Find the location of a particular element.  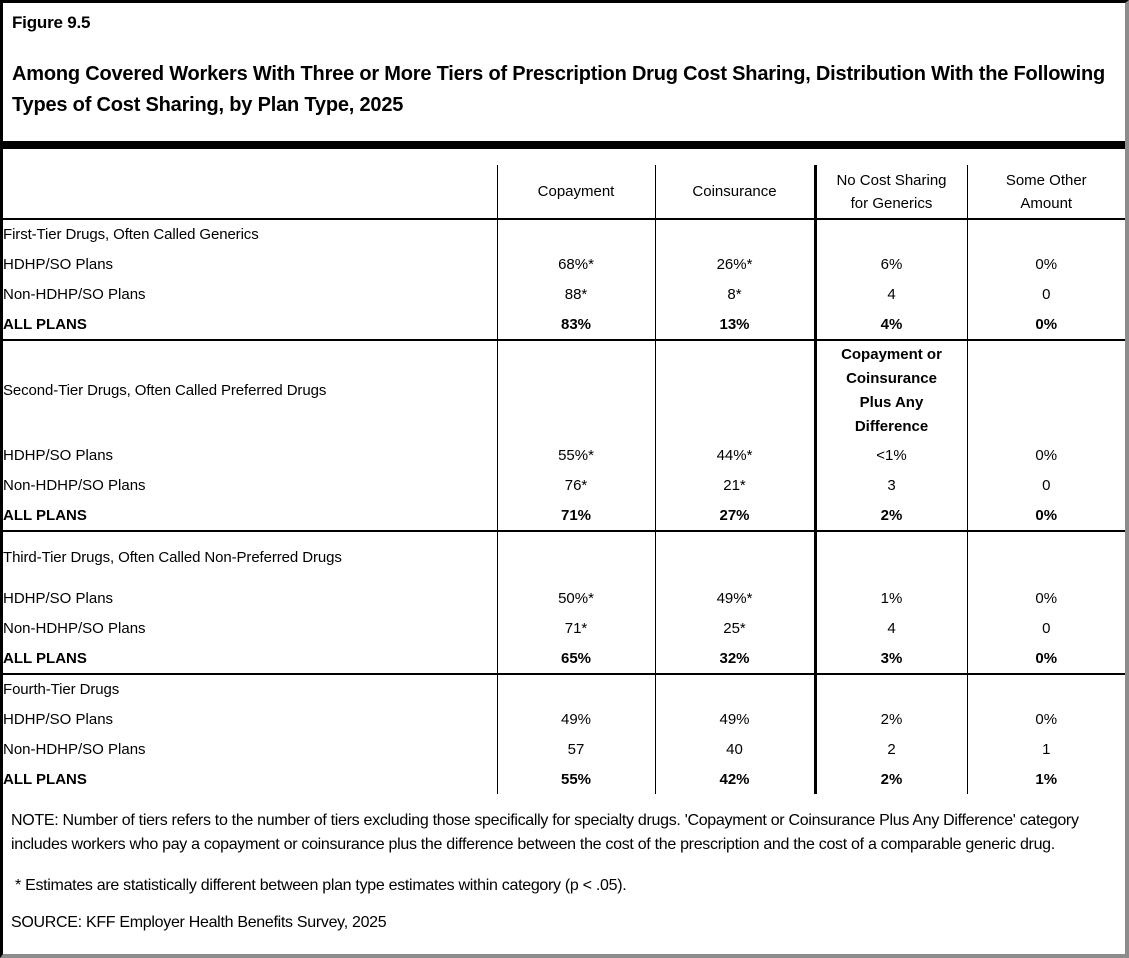

column-header-coinsurance: Coinsurance is located at coordinates (734, 192).